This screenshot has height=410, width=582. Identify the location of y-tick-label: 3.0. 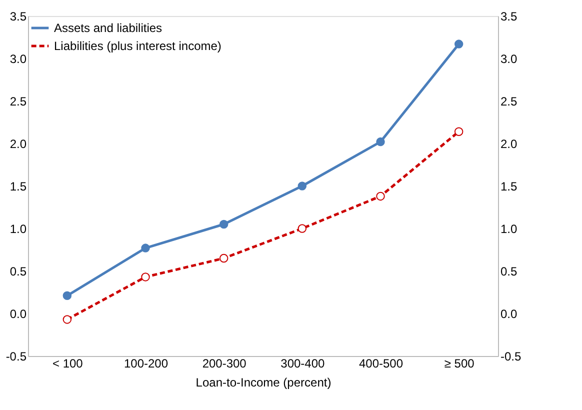
(18, 59).